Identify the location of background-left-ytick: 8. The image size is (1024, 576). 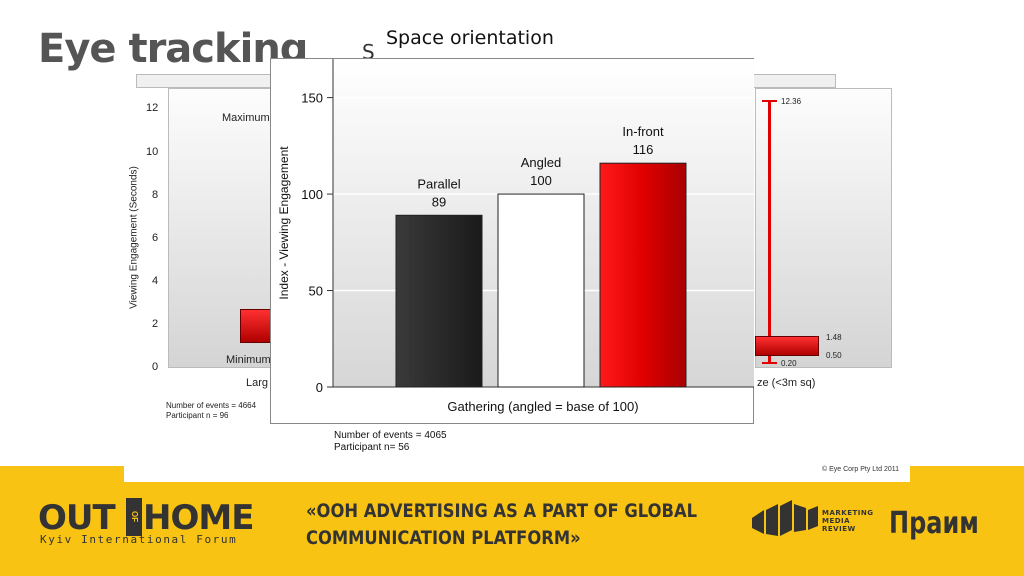
(155, 195).